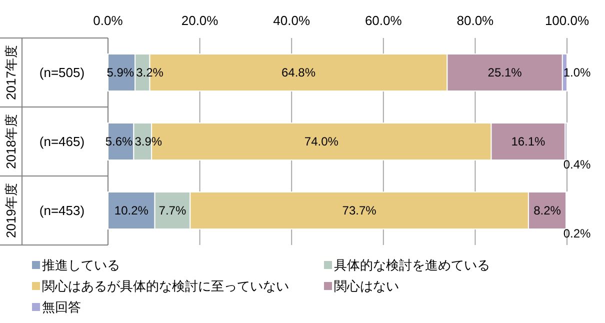 Image resolution: width=605 pixels, height=323 pixels. Describe the element at coordinates (44, 141) in the screenshot. I see `category-label: 2018年度 (n=465)` at that location.